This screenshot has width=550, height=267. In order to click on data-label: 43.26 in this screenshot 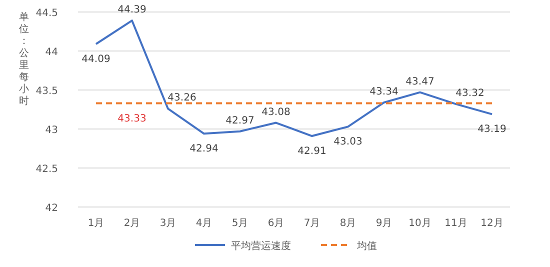, I will do `click(182, 98)`.